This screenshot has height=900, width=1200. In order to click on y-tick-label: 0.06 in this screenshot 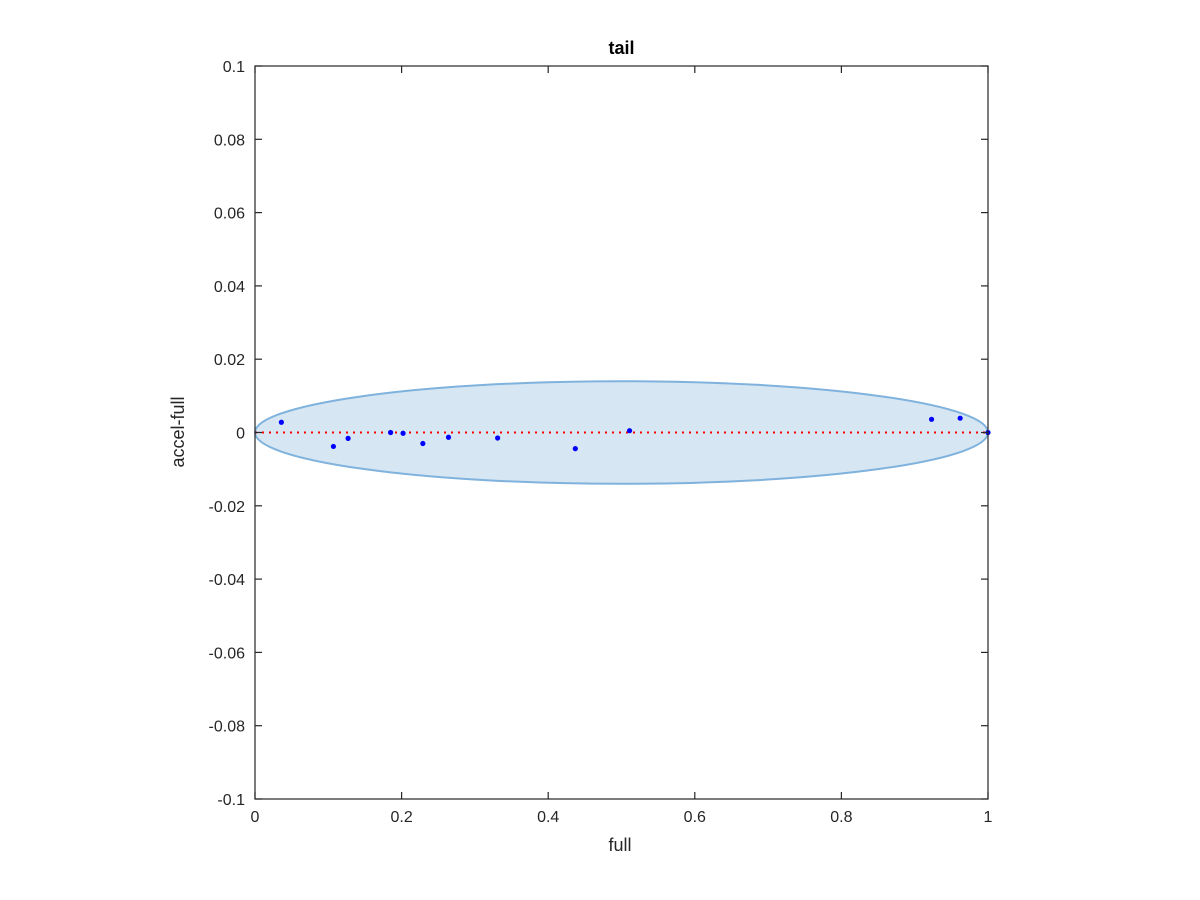, I will do `click(229, 214)`.